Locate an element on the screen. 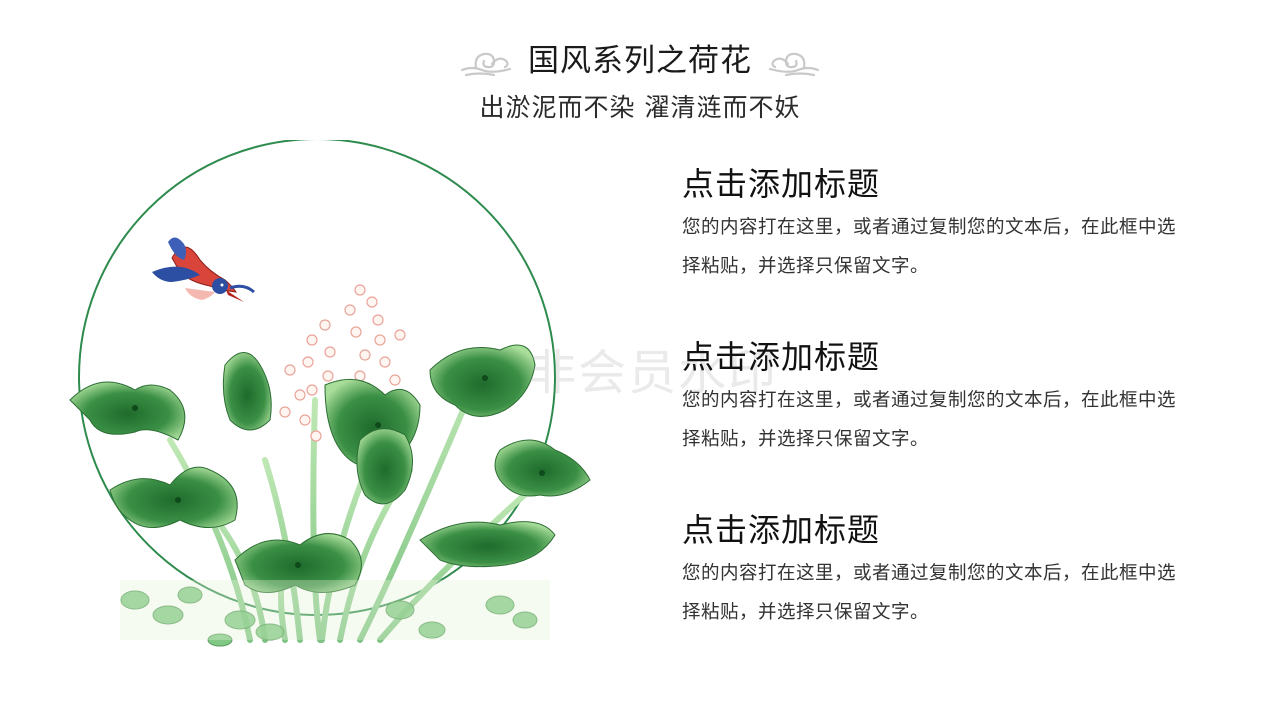  cloud-ornament-right-icon is located at coordinates (794, 64).